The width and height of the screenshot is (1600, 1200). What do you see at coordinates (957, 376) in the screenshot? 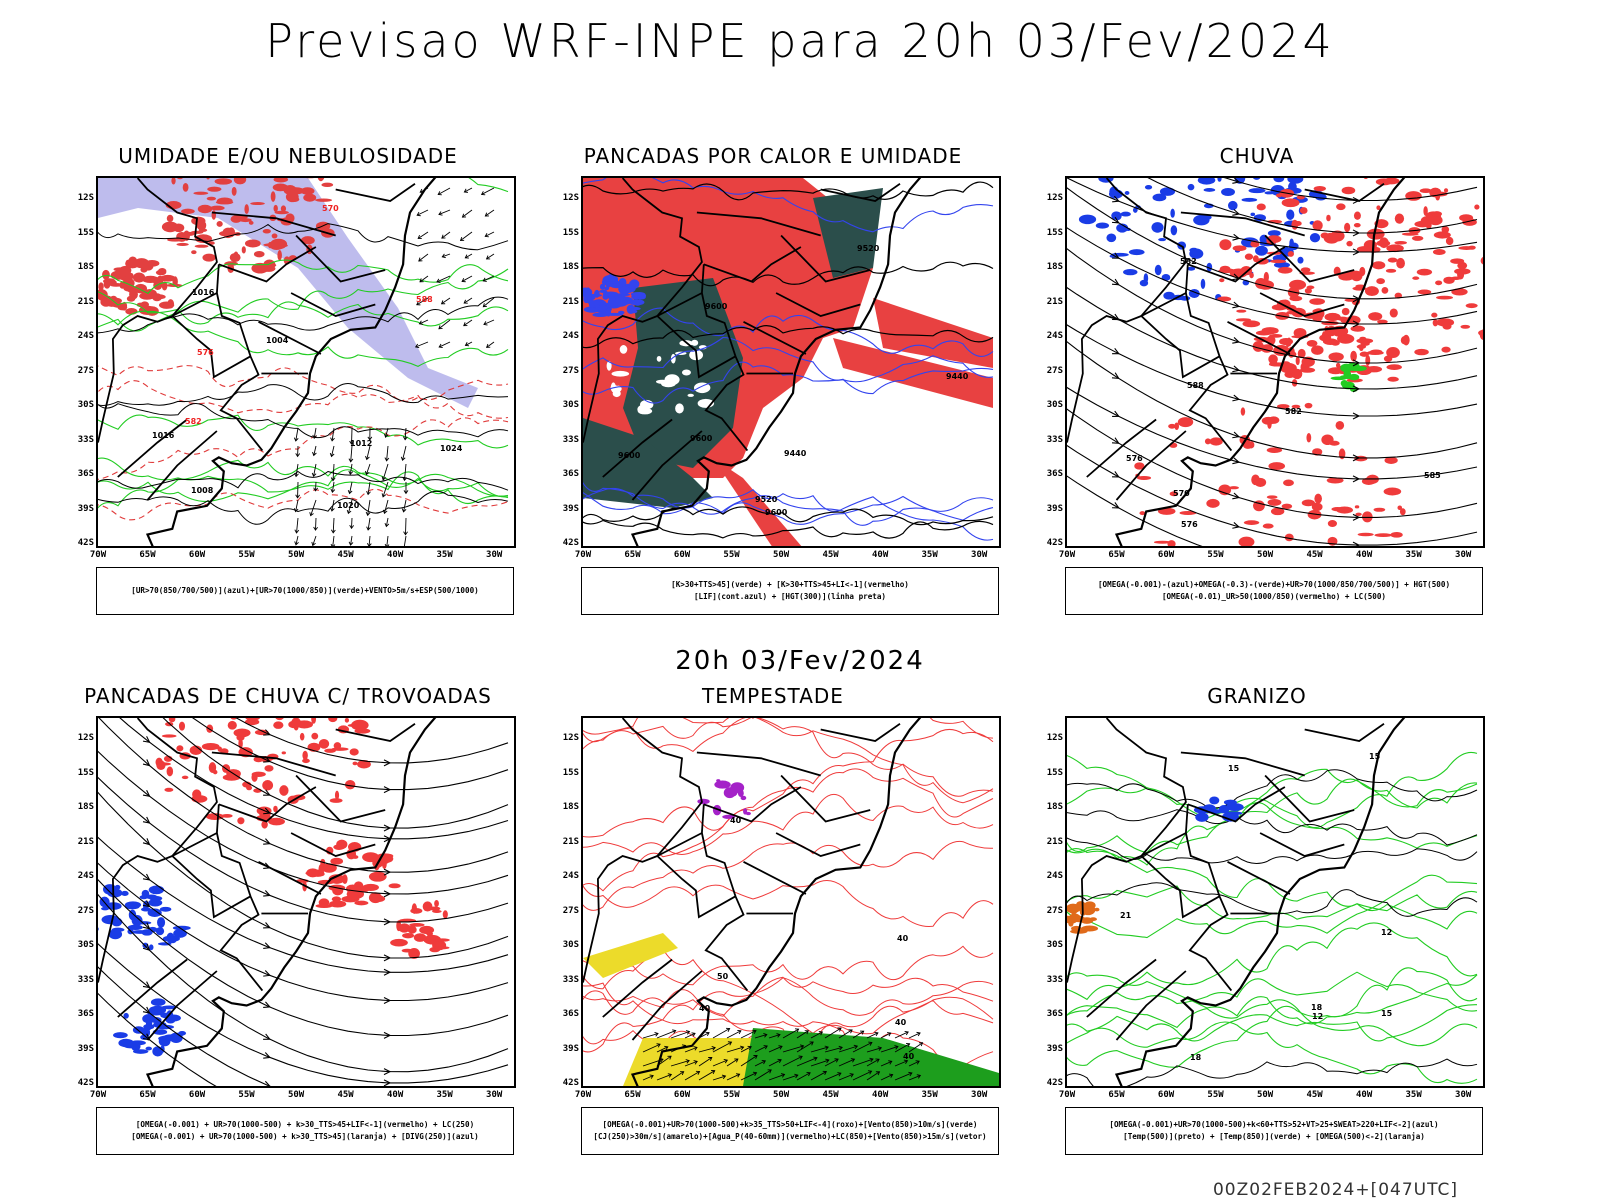
I see `contour-label: 9440` at bounding box center [957, 376].